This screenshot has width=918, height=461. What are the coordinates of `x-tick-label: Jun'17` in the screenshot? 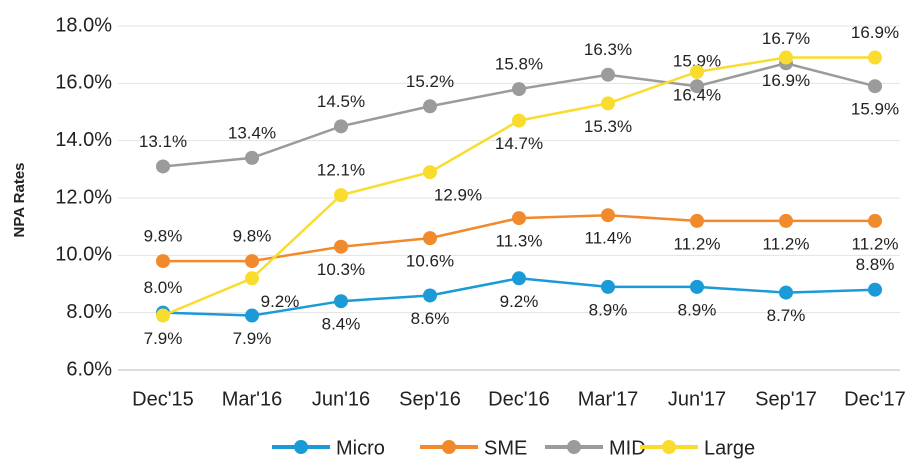 It's located at (697, 399).